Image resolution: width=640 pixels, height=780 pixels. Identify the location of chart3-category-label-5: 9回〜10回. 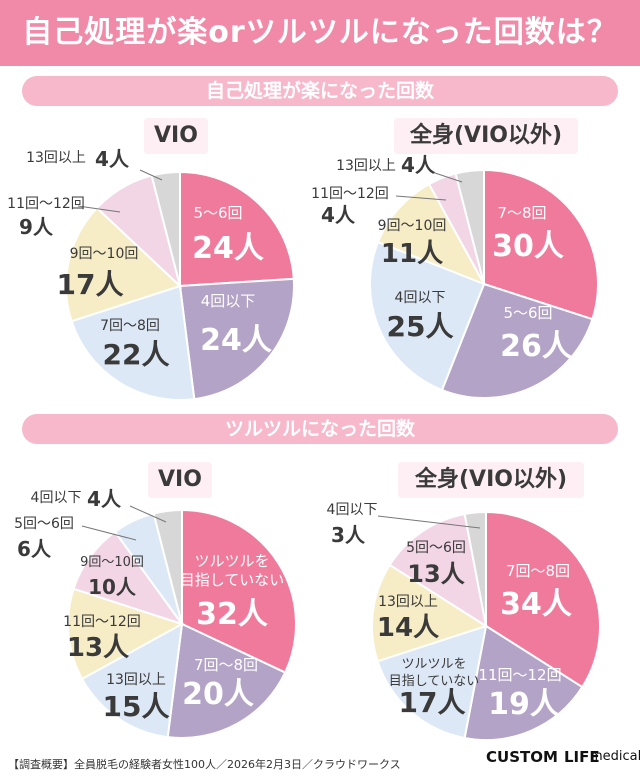
(112, 562).